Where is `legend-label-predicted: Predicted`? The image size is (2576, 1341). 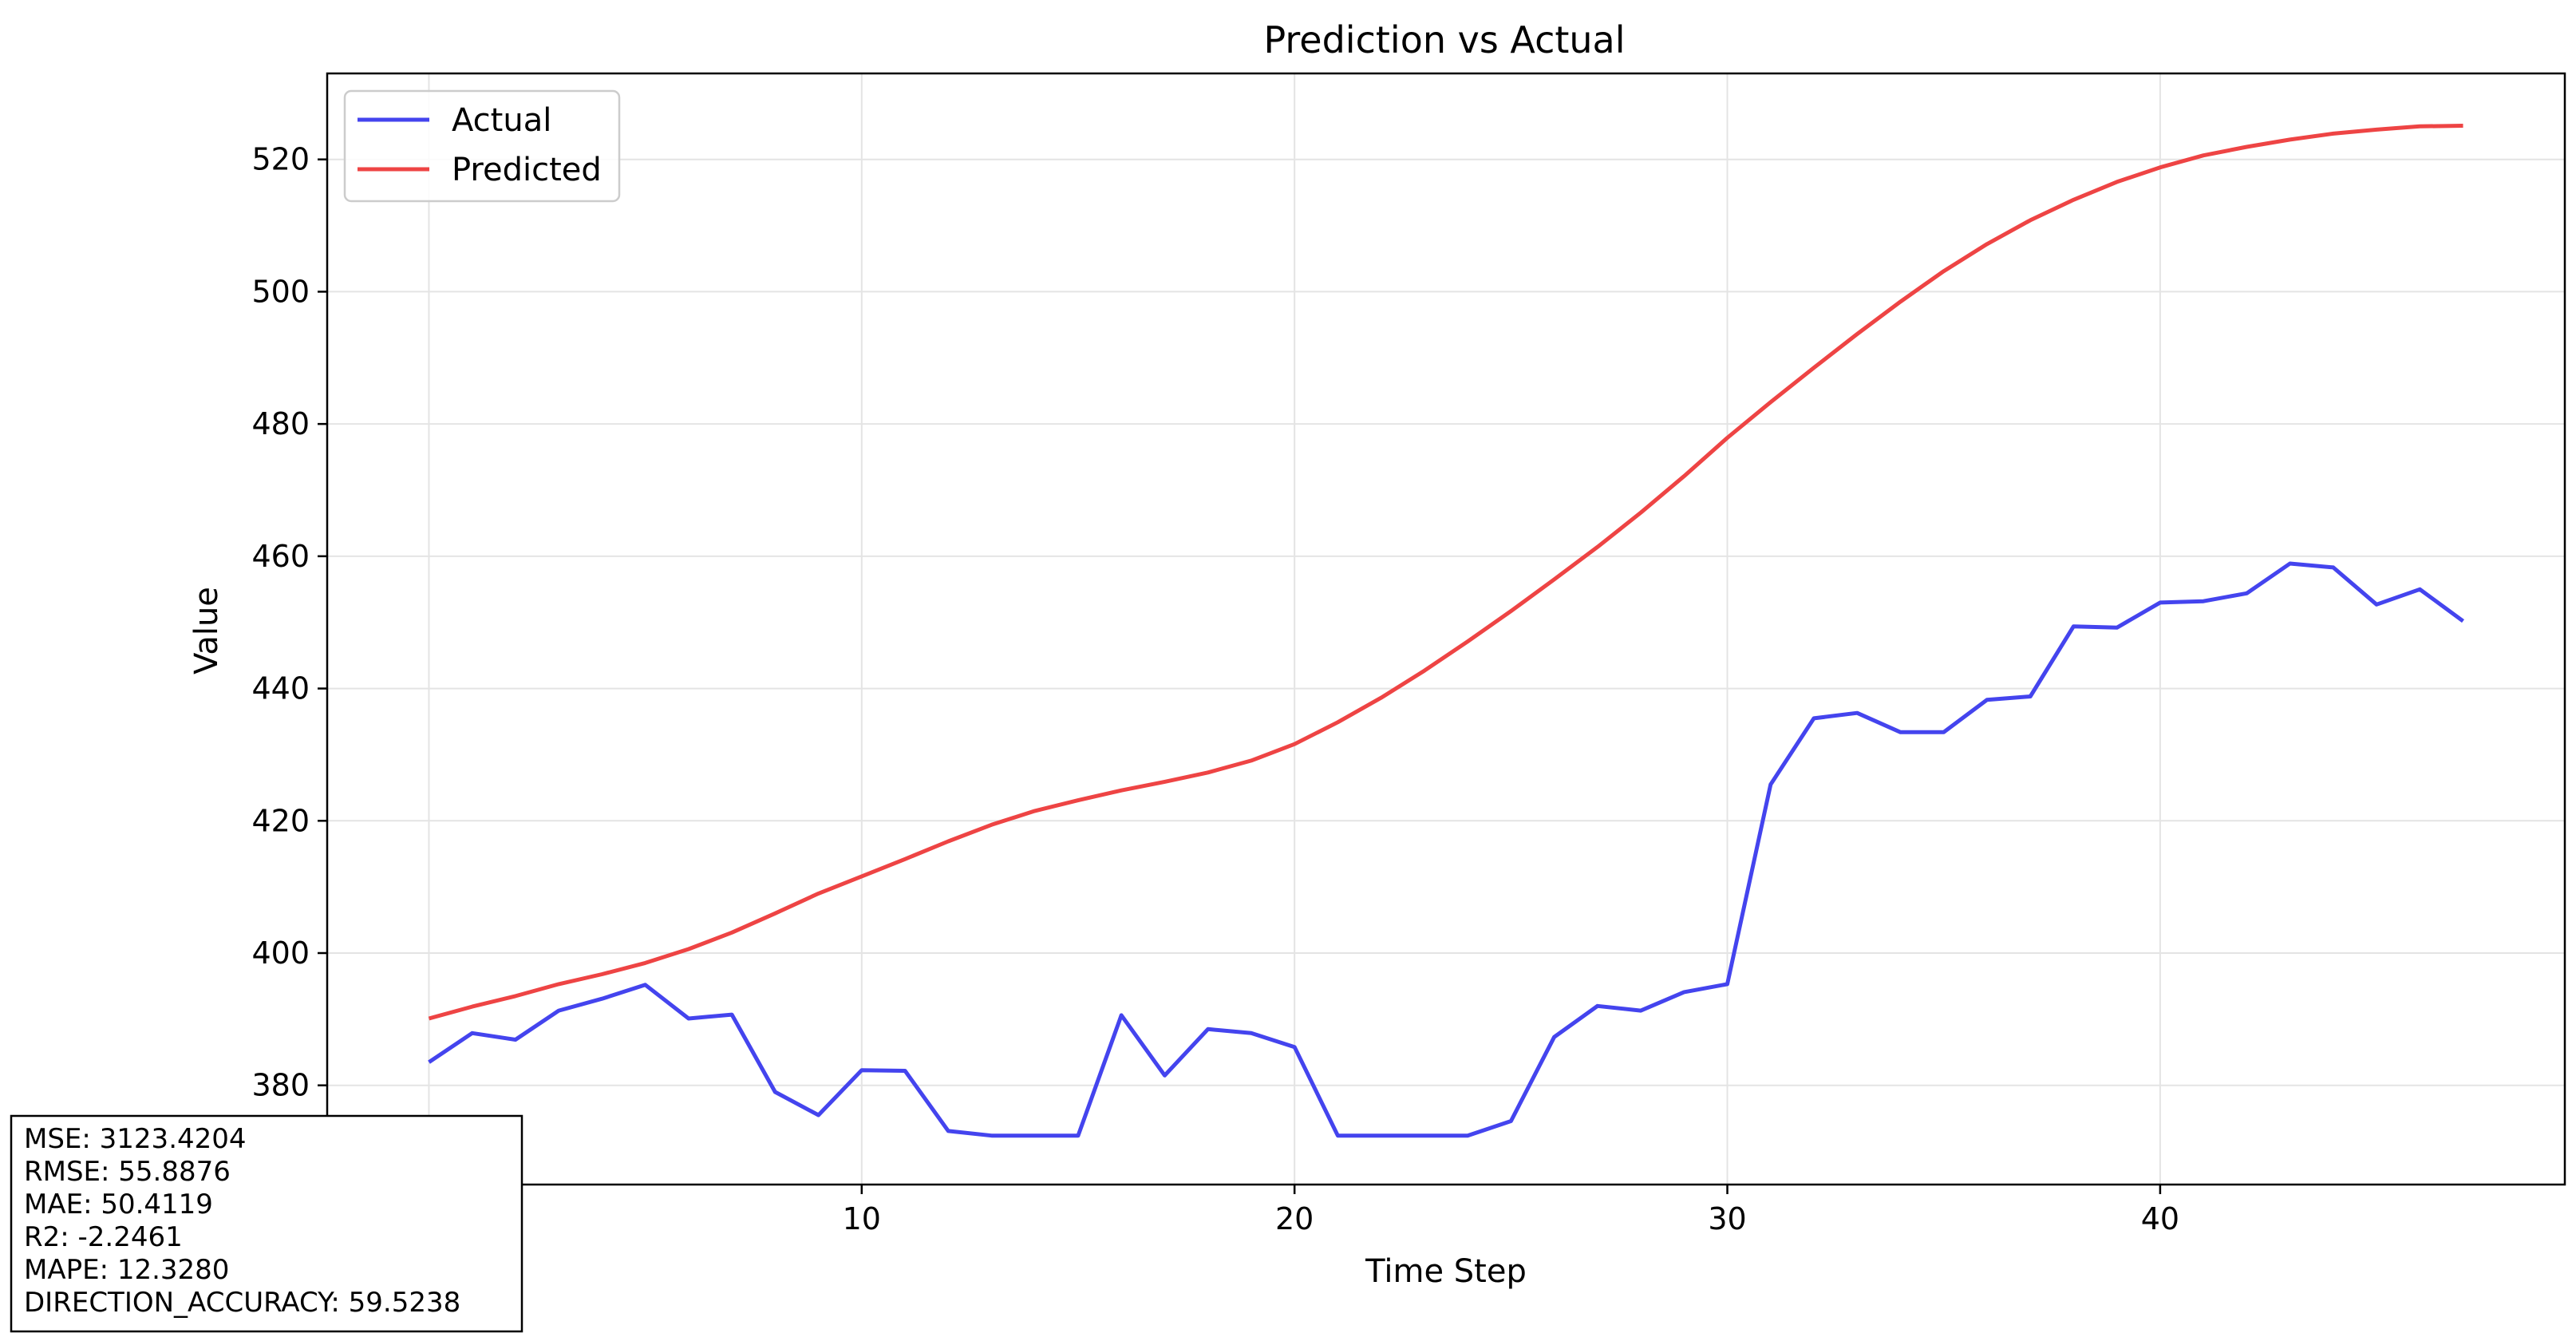 legend-label-predicted: Predicted is located at coordinates (527, 170).